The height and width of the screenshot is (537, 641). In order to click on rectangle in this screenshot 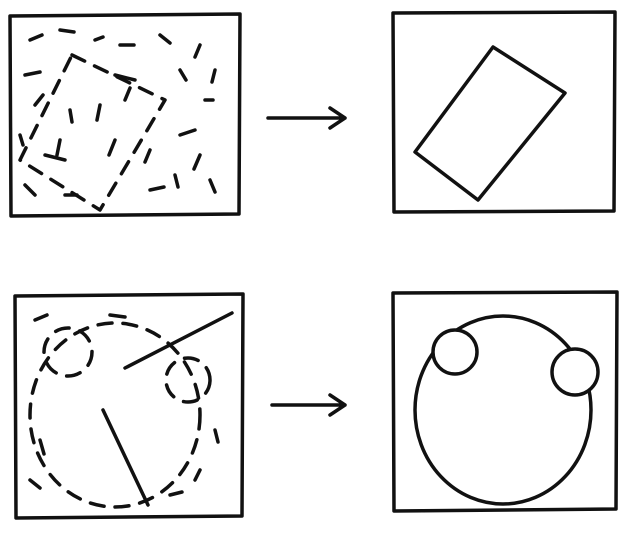, I will do `click(490, 123)`.